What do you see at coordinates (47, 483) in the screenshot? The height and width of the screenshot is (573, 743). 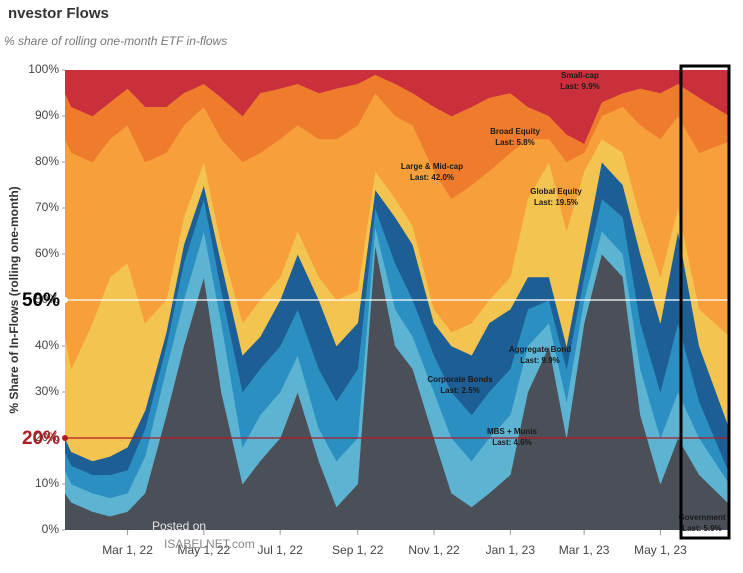 I see `y-tick-label: 10%` at bounding box center [47, 483].